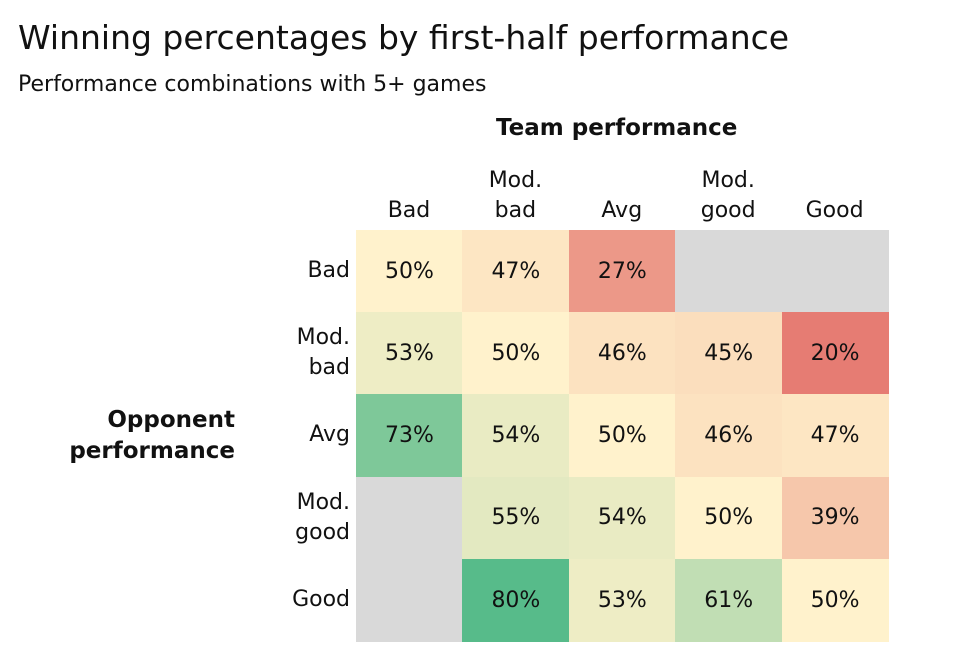 Image resolution: width=960 pixels, height=670 pixels. What do you see at coordinates (516, 600) in the screenshot?
I see `heatmap-cell: 80%` at bounding box center [516, 600].